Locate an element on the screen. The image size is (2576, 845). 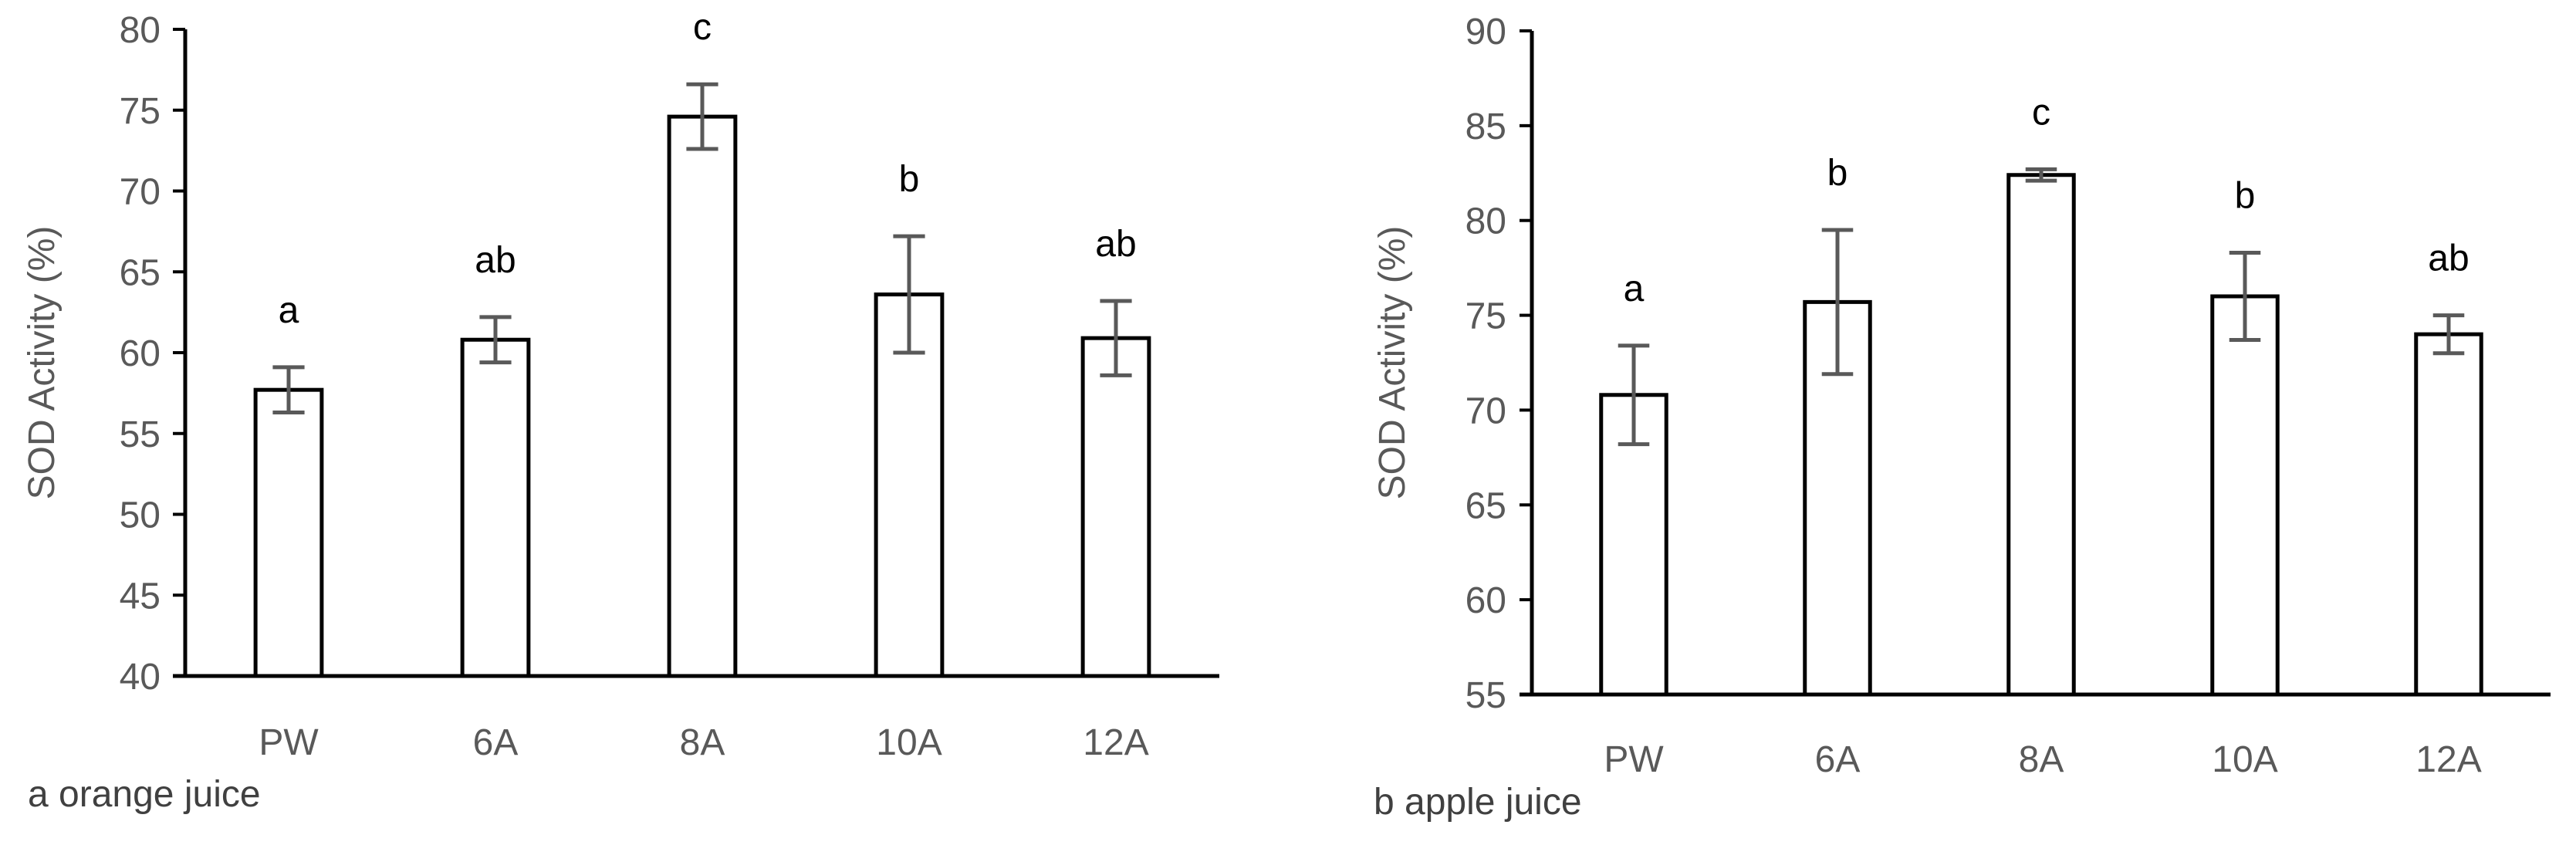
y-tick-label: 85 is located at coordinates (1485, 126).